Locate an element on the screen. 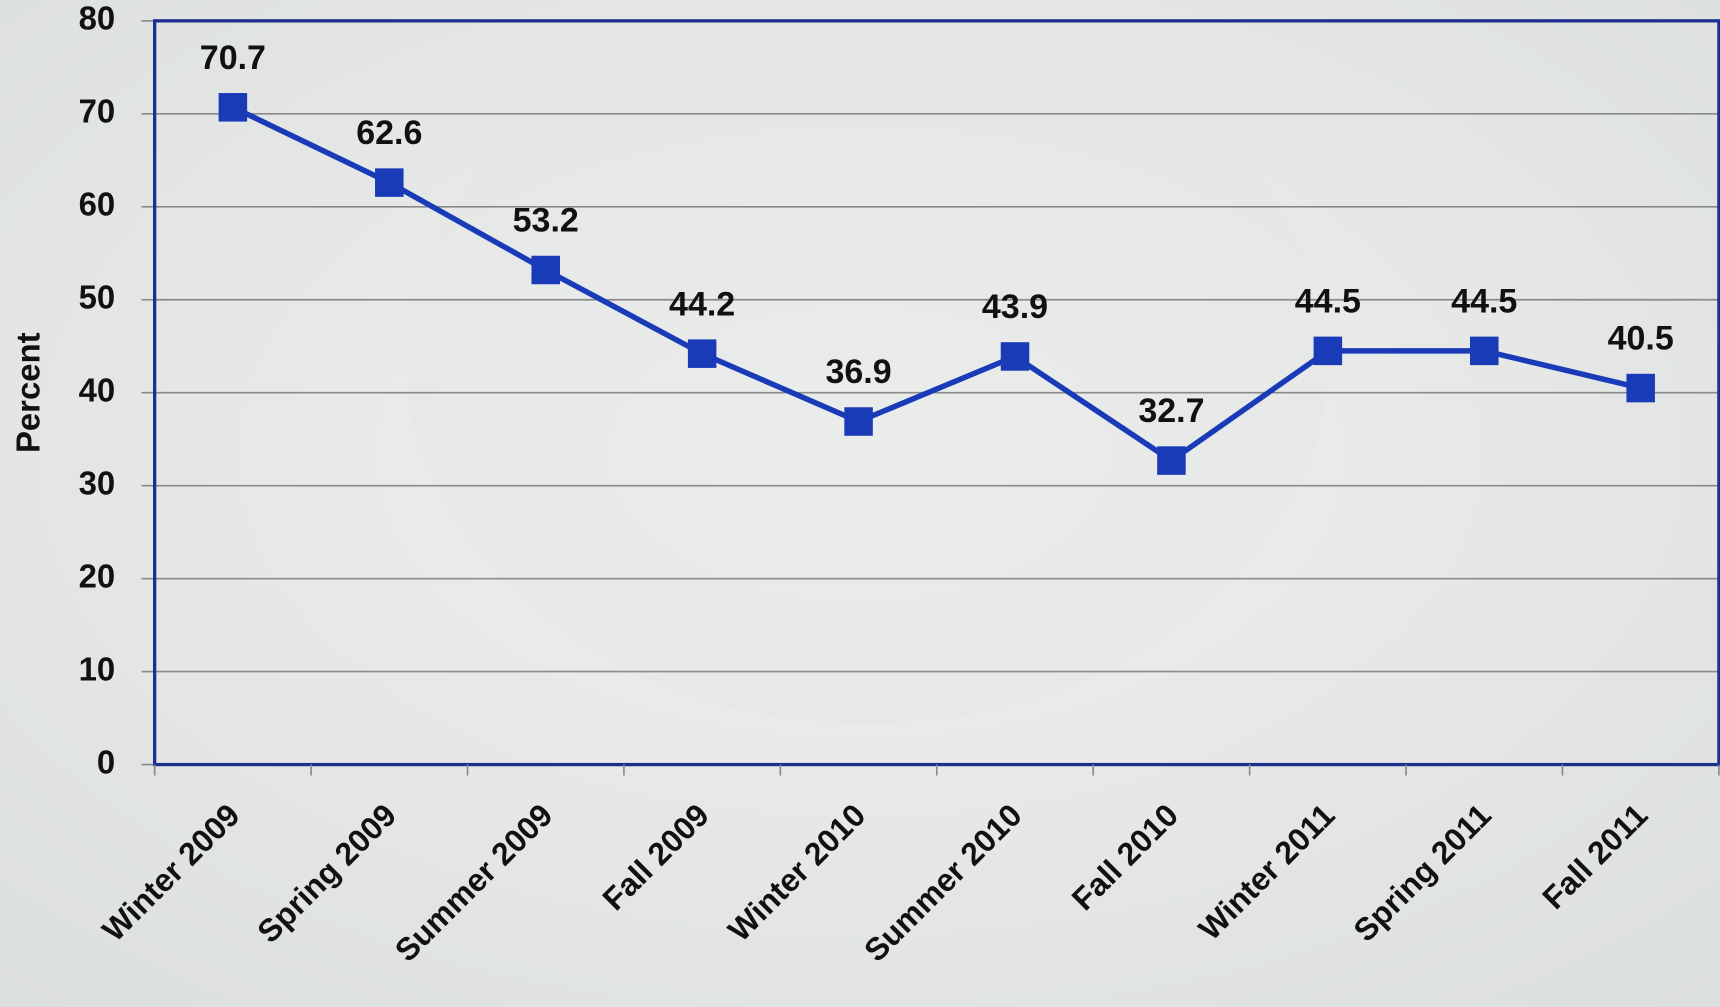  y-tick-label: 30 is located at coordinates (97, 482).